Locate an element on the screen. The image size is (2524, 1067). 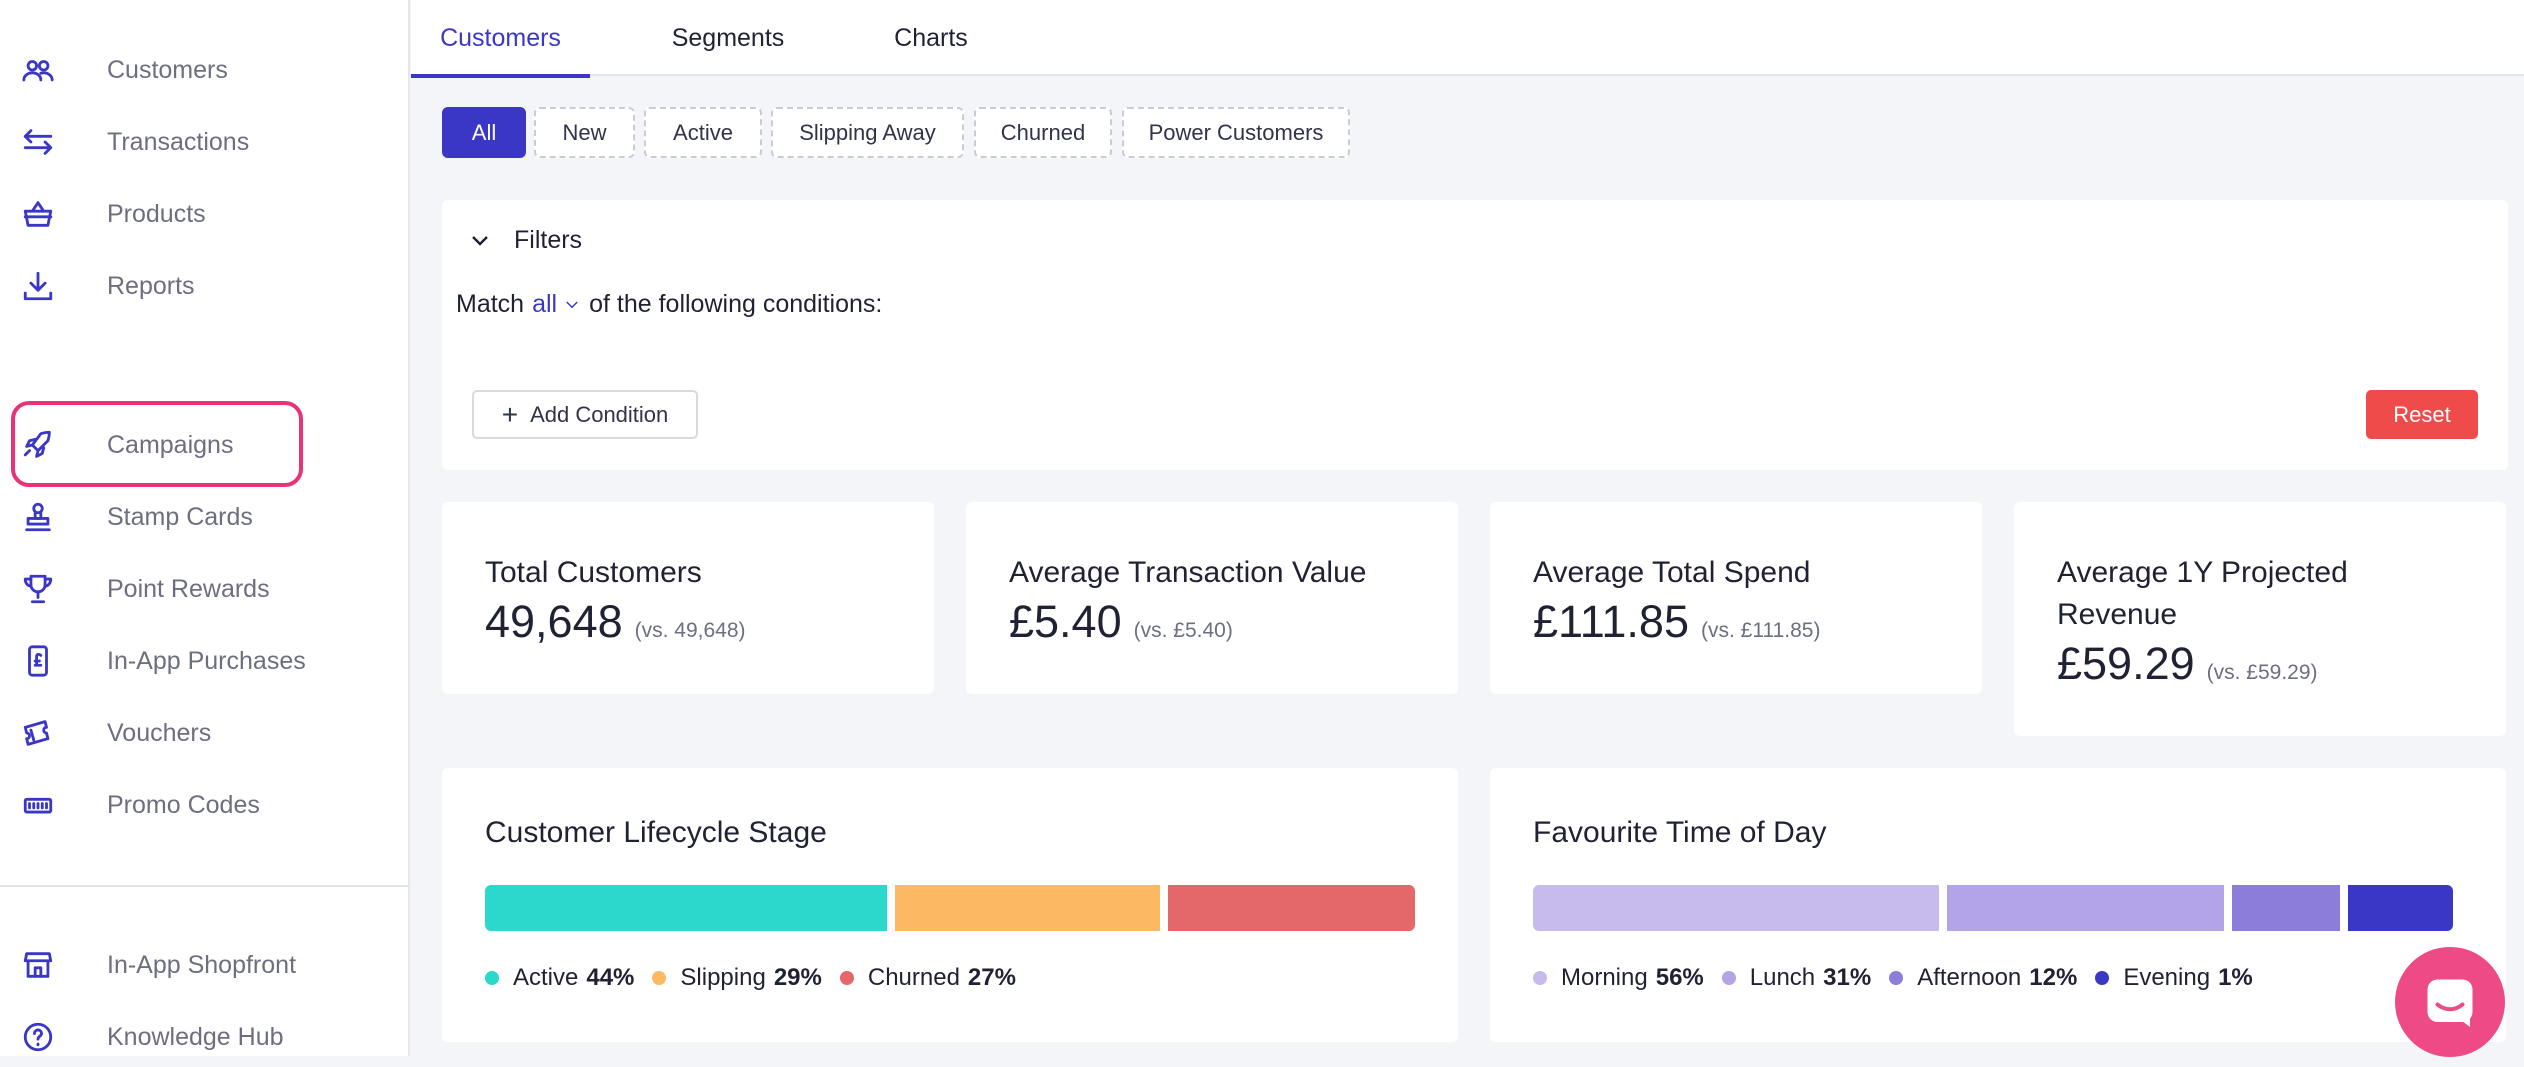
sidebar-item-in-app-purchases: In-App Purchases is located at coordinates (205, 661).